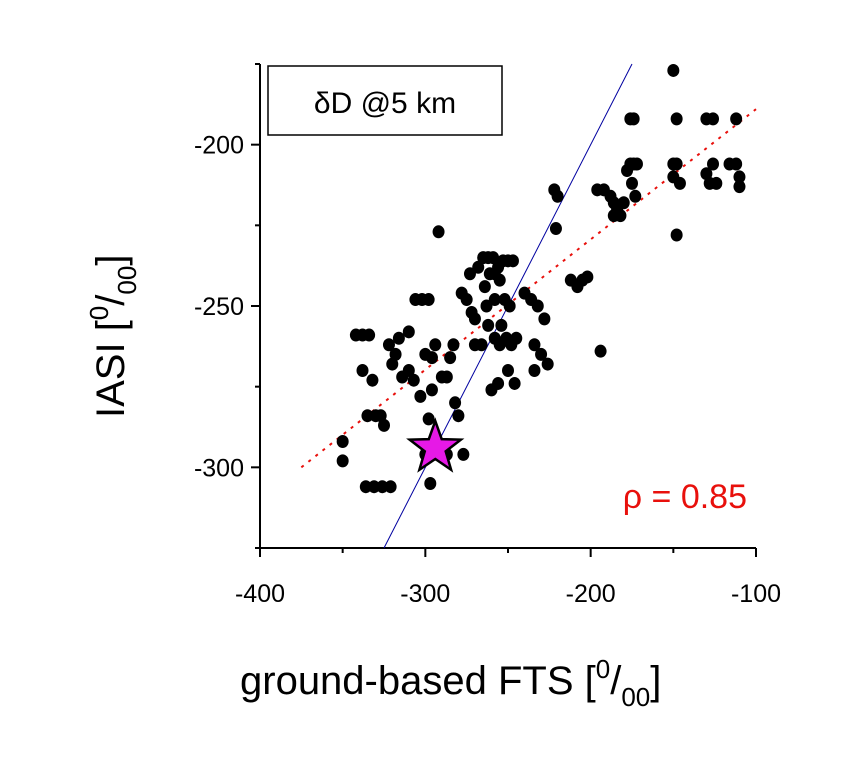 The image size is (856, 779). I want to click on x-axis-title: ground-based FTS [0/00], so click(450, 683).